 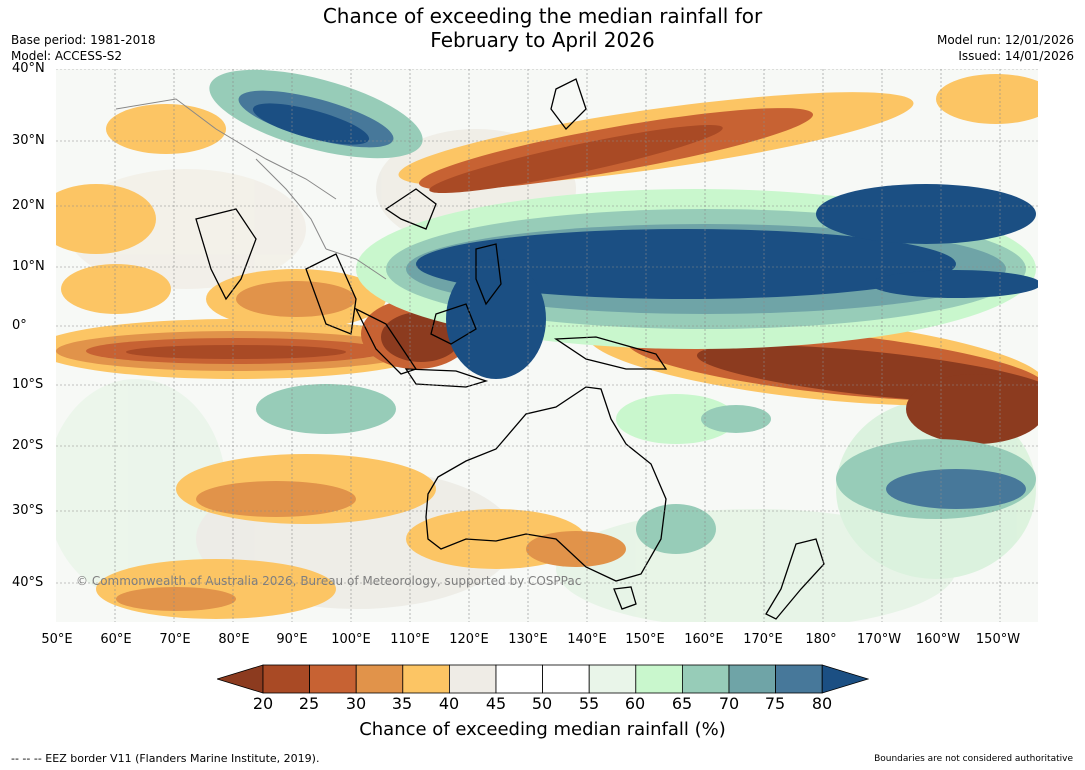 I want to click on india-outline, so click(x=226, y=254).